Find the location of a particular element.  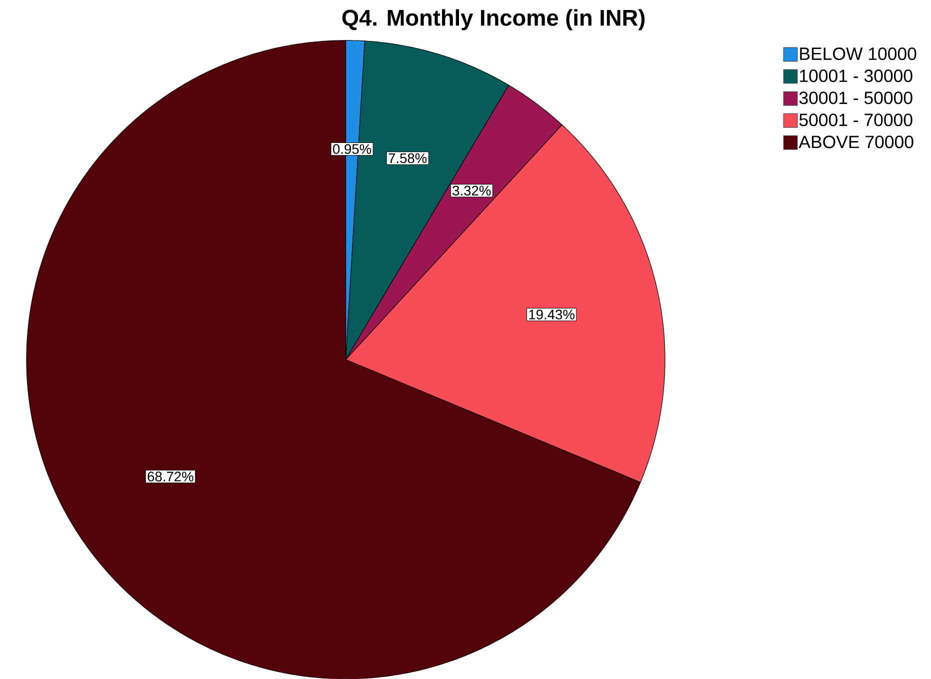

chart-title: Q4. Monthly Income (in INR) is located at coordinates (493, 19).